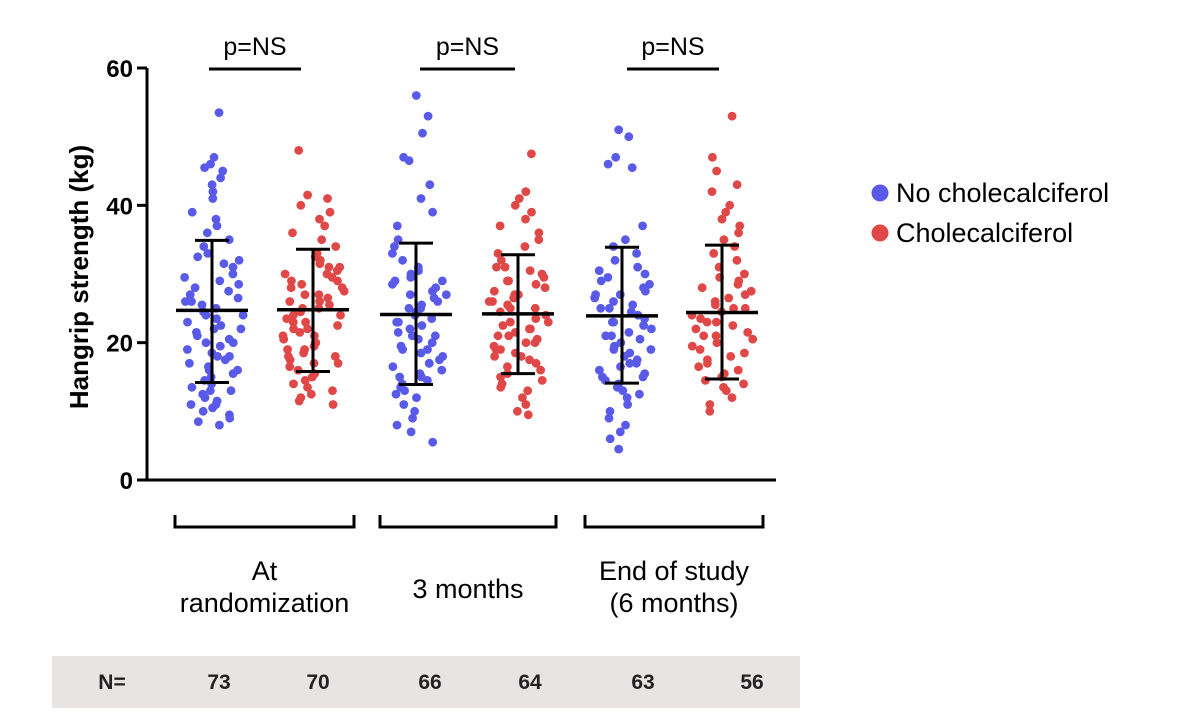  What do you see at coordinates (126, 481) in the screenshot?
I see `y-tick-label: 0` at bounding box center [126, 481].